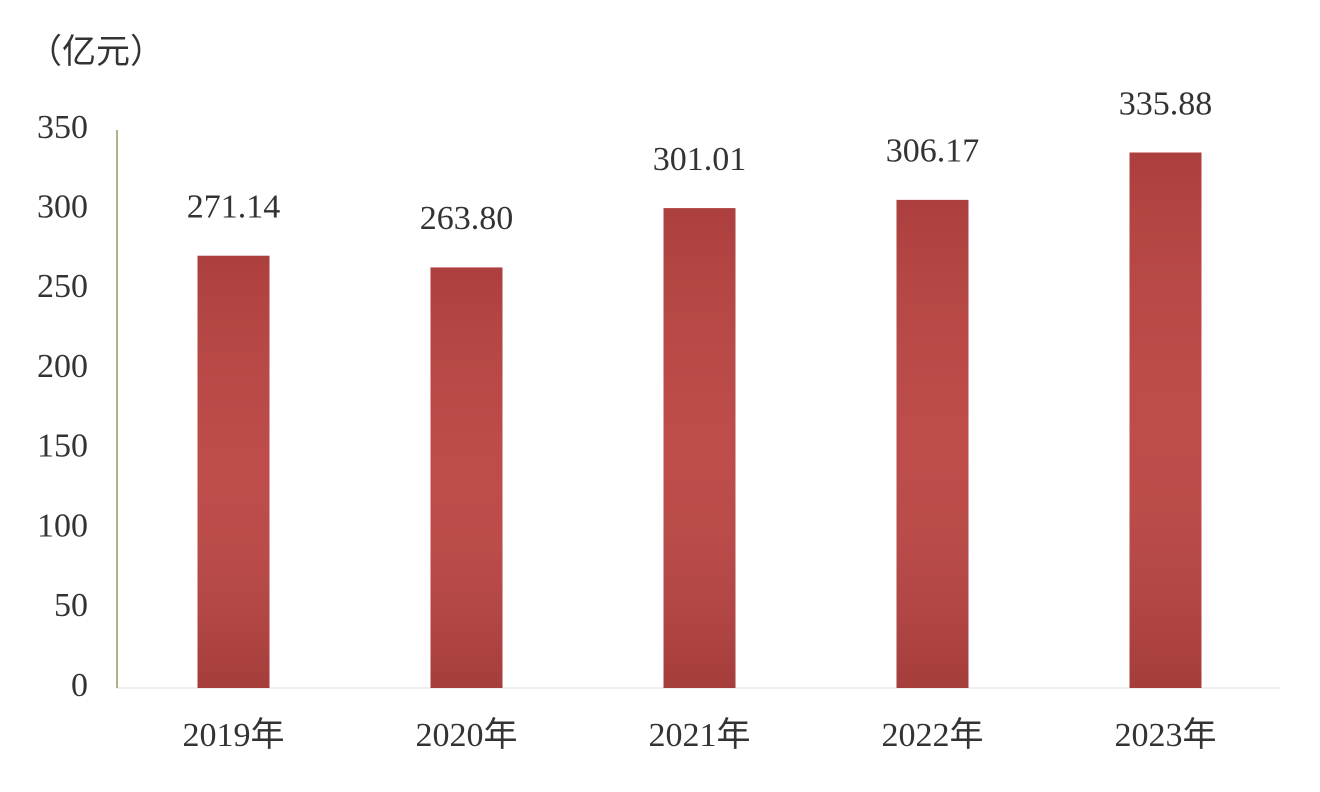  What do you see at coordinates (1166, 103) in the screenshot?
I see `value-label: 335.88` at bounding box center [1166, 103].